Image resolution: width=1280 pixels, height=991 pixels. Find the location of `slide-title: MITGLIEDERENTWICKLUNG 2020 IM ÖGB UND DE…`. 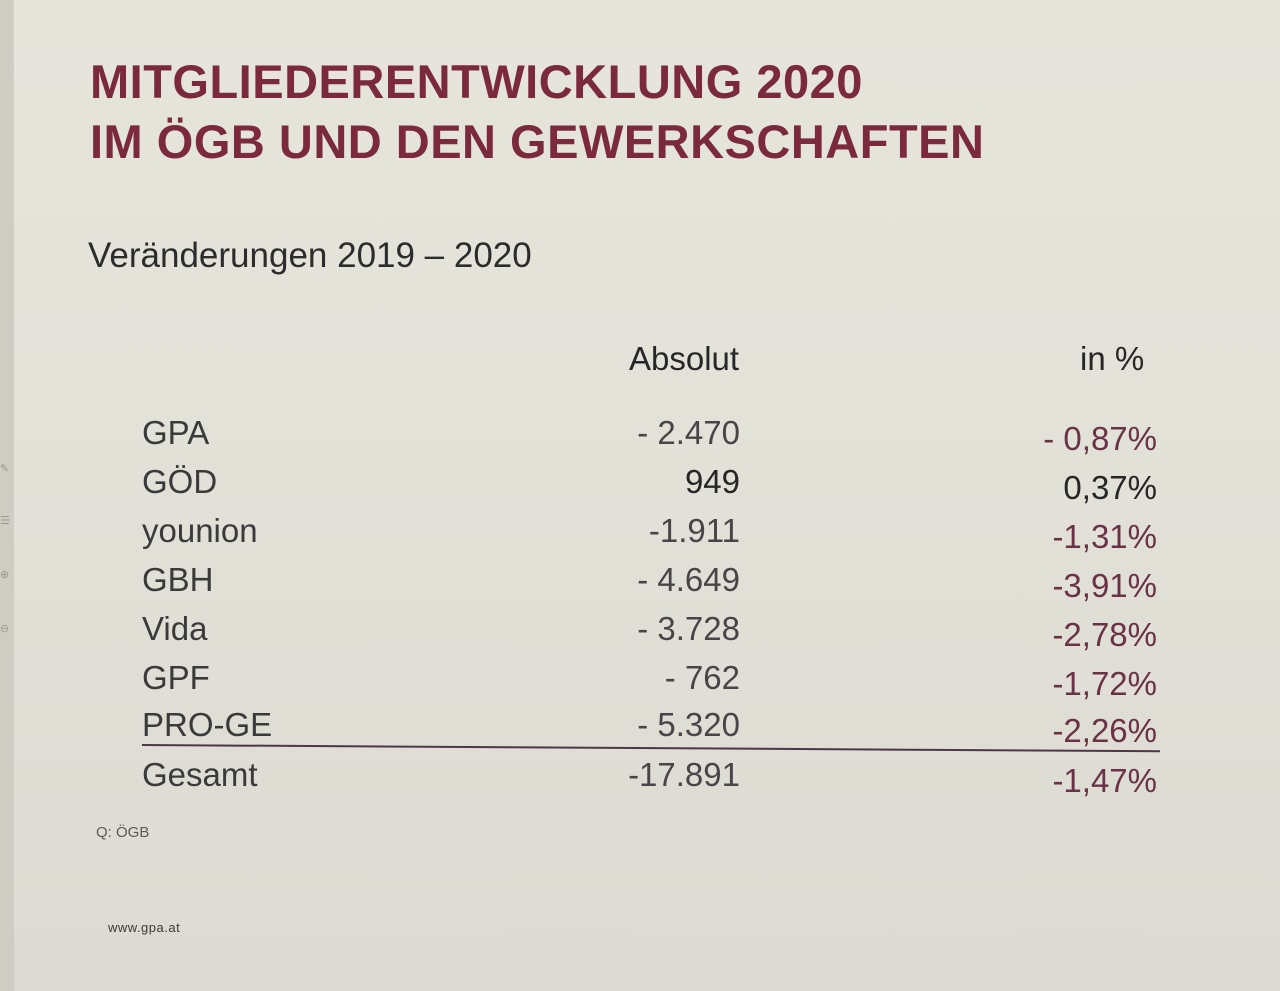

slide-title: MITGLIEDERENTWICKLUNG 2020 IM ÖGB UND DE… is located at coordinates (537, 112).